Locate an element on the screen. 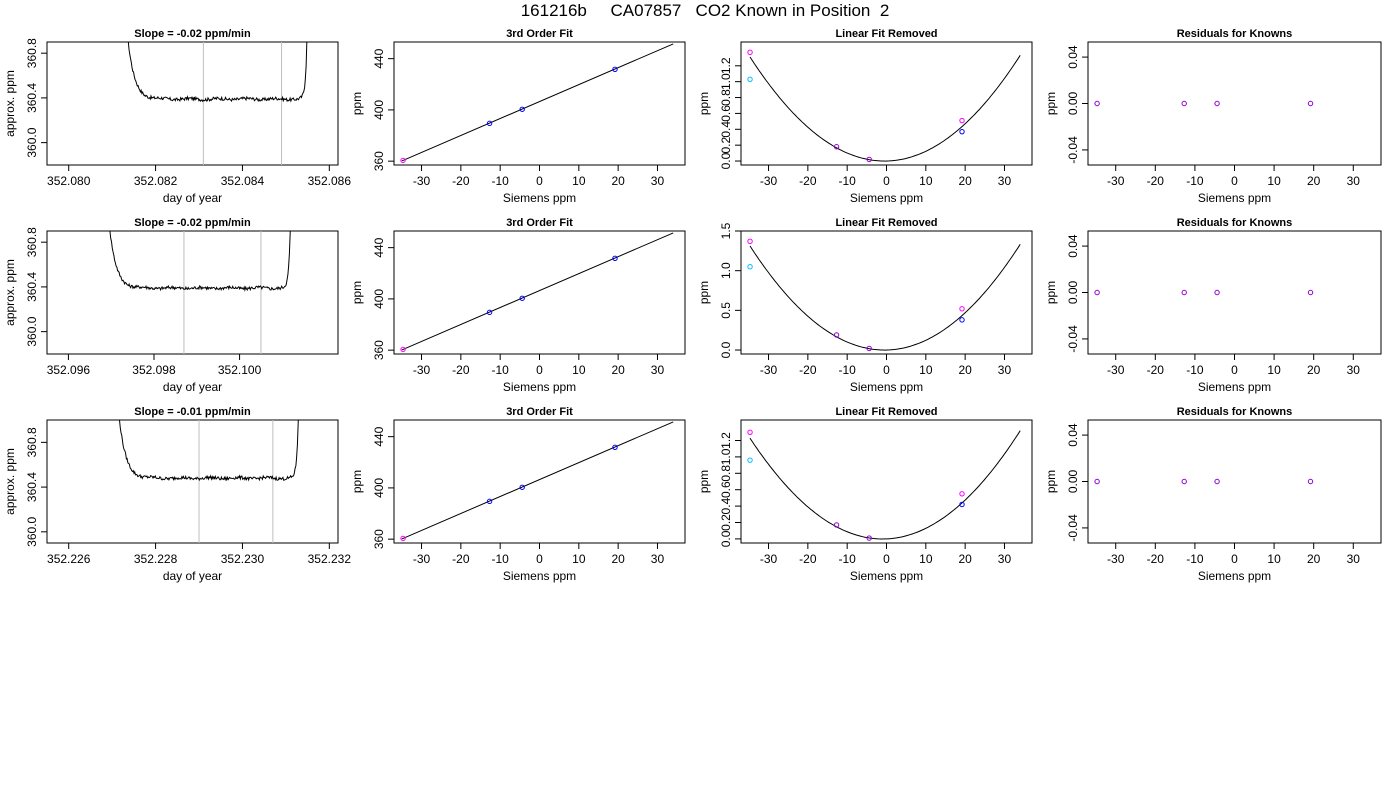  y-tick-label: 0.0 is located at coordinates (726, 160).